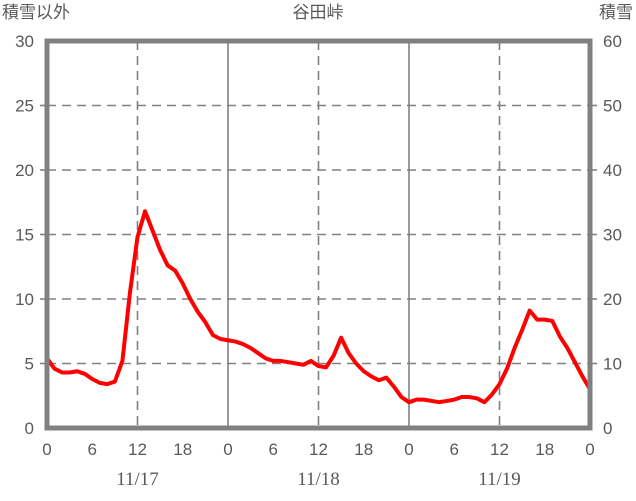 This screenshot has width=636, height=501. What do you see at coordinates (616, 12) in the screenshot?
I see `right-axis-unit-label: 積雪` at bounding box center [616, 12].